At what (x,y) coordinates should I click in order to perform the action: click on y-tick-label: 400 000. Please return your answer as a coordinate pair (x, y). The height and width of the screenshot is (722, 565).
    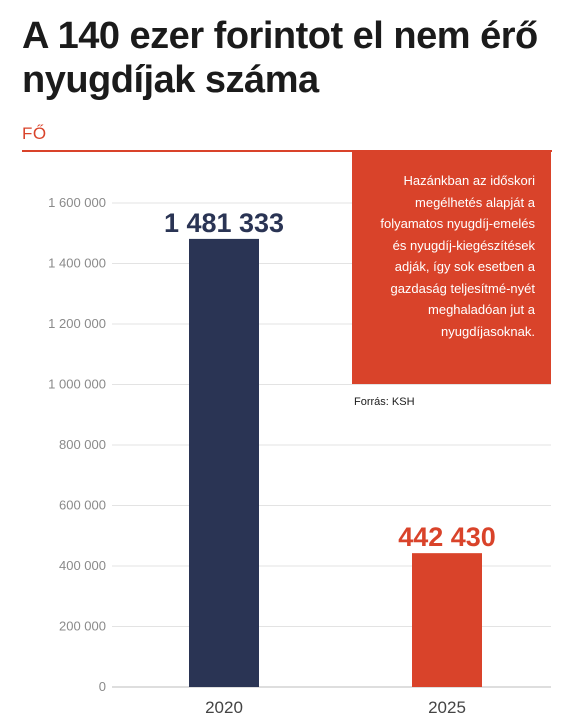
    Looking at the image, I should click on (82, 565).